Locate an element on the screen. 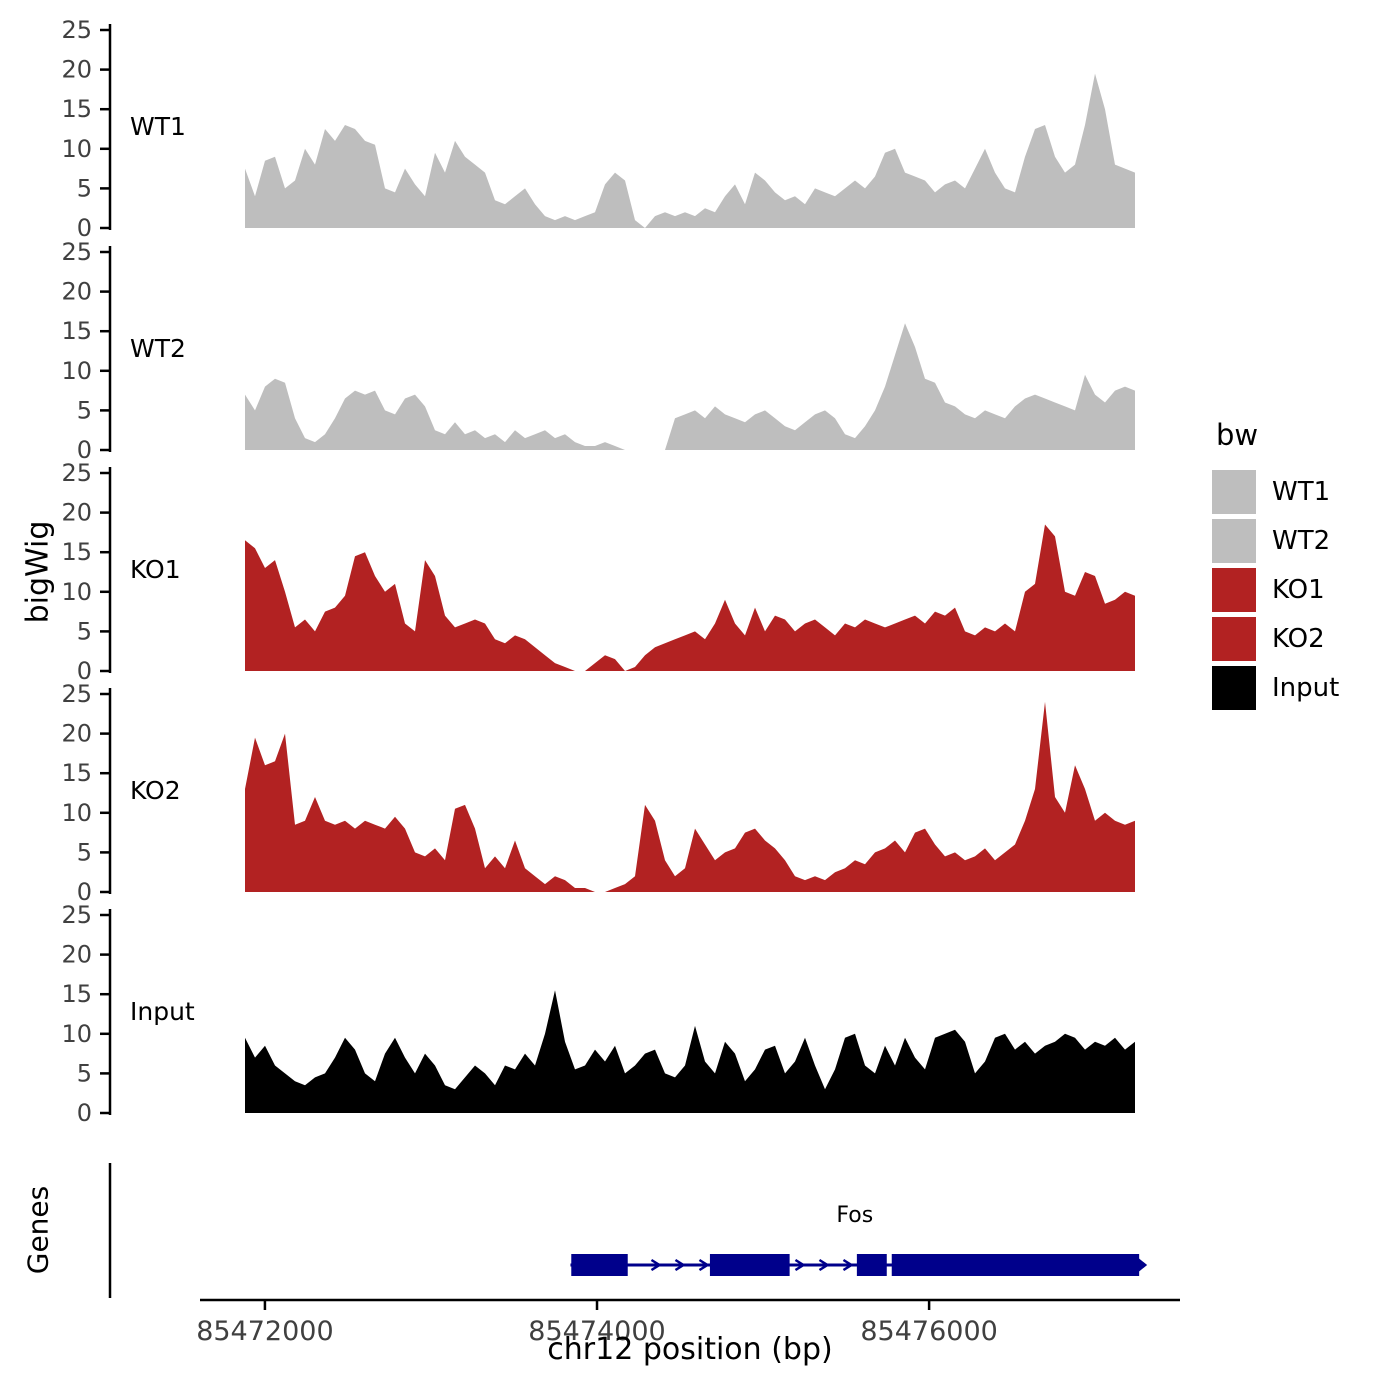 Image resolution: width=1400 pixels, height=1400 pixels. legend: bw WT1 WT2 KO1 KO2 Input is located at coordinates (1275, 566).